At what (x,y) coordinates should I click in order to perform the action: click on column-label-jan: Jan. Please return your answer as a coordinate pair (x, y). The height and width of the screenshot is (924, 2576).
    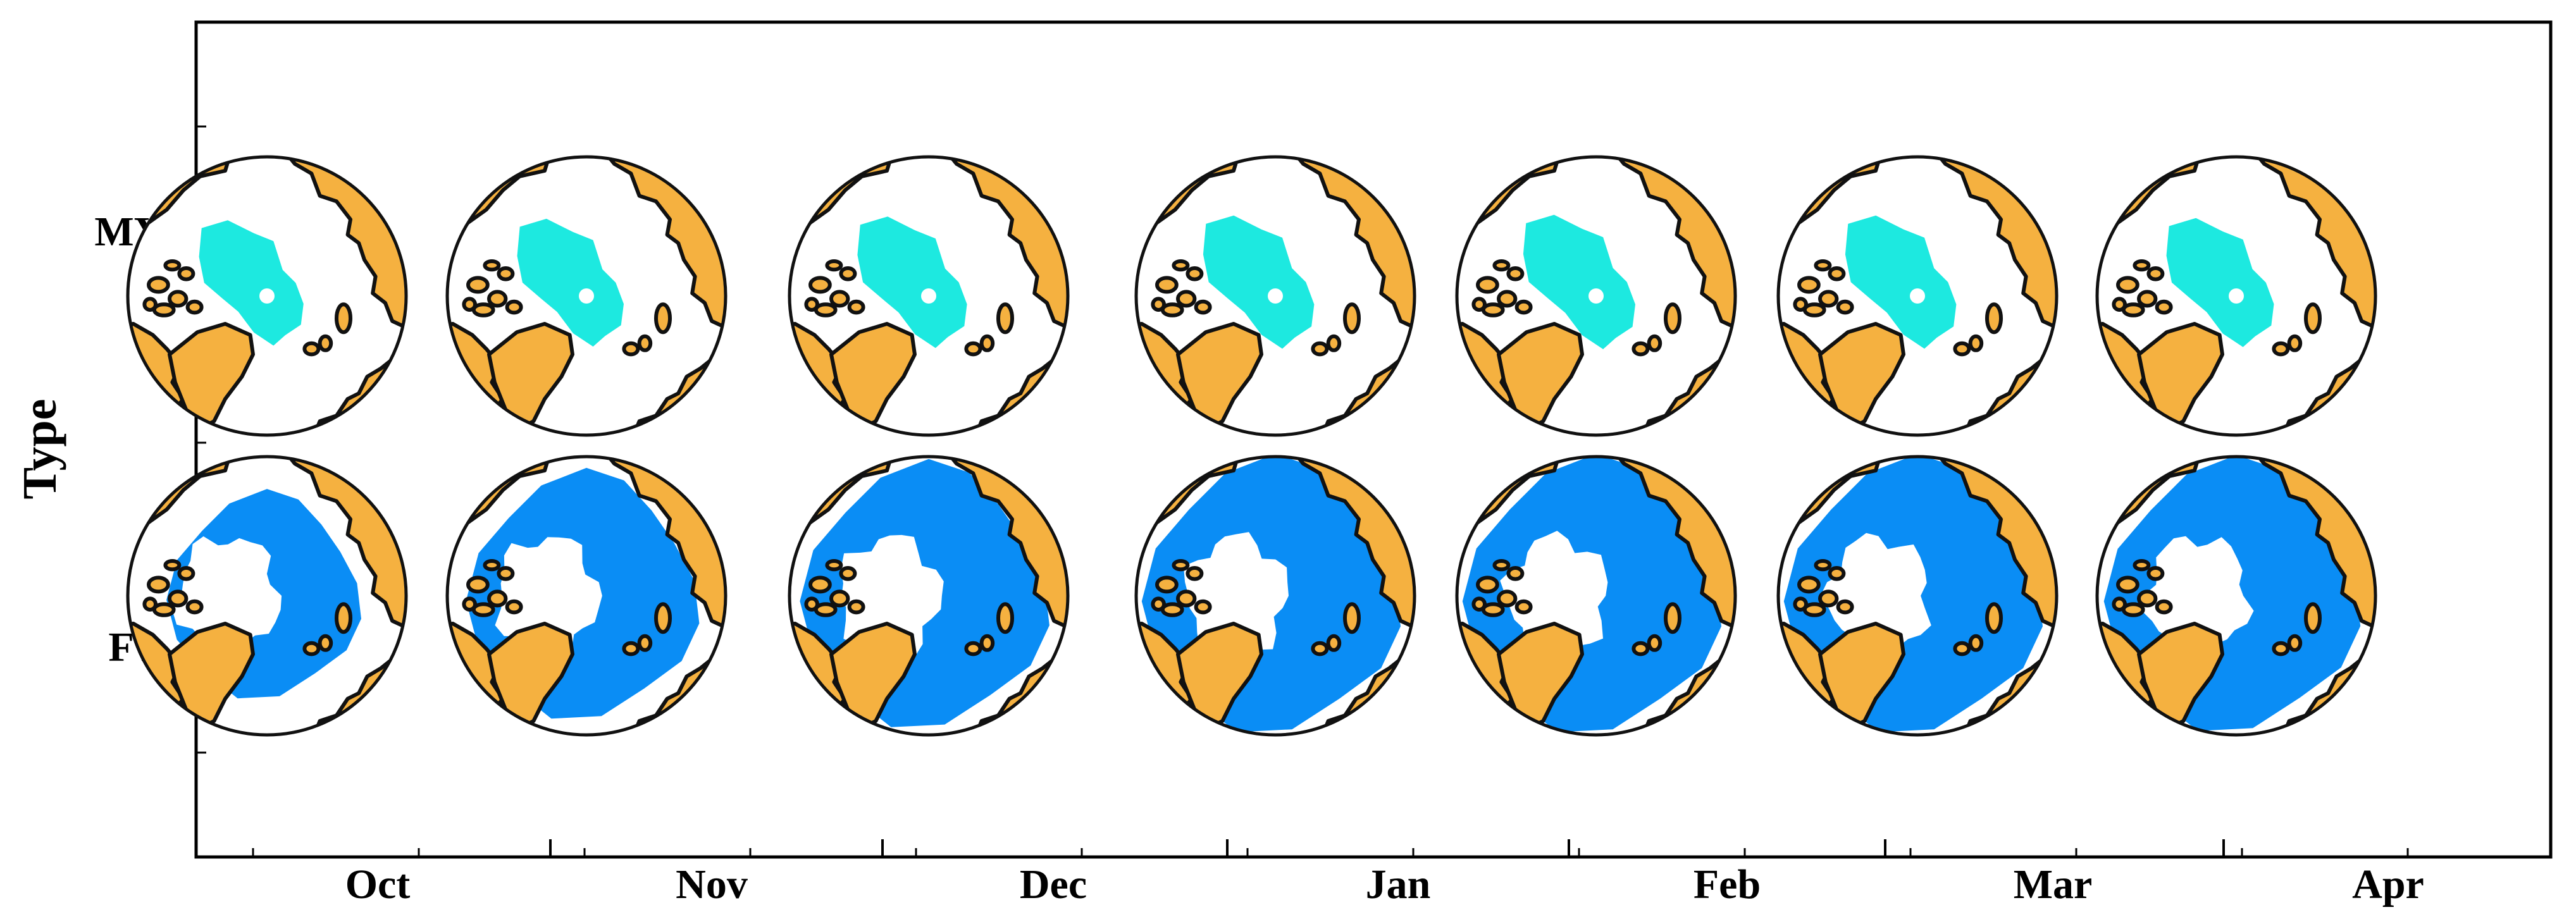
    Looking at the image, I should click on (1398, 885).